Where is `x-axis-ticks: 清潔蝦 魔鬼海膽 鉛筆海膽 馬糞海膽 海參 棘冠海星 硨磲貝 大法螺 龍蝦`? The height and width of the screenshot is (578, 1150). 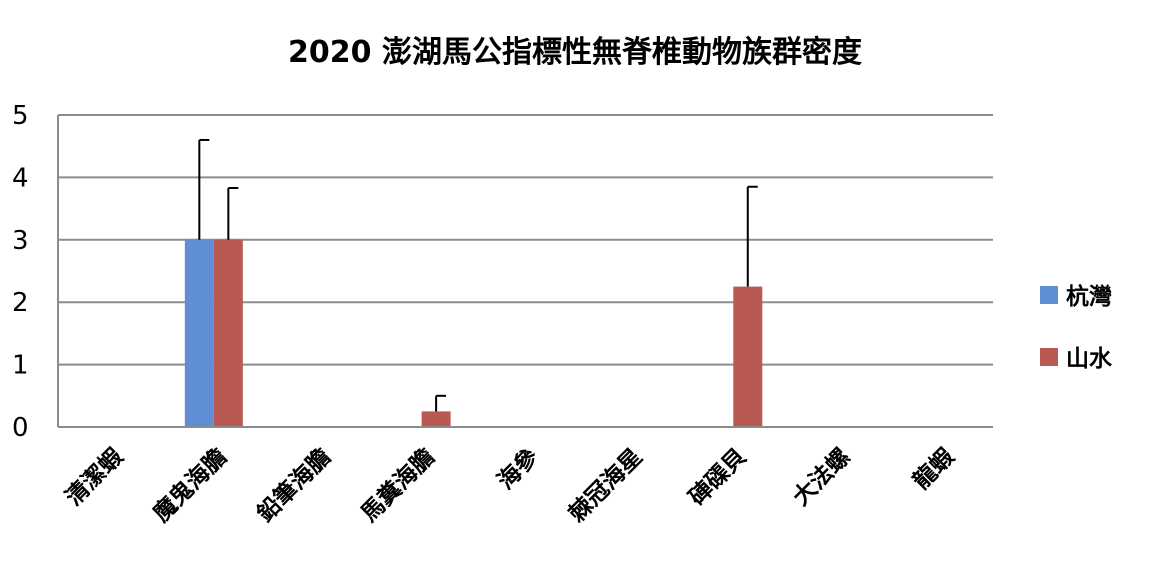 x-axis-ticks: 清潔蝦 魔鬼海膽 鉛筆海膽 馬糞海膽 海參 棘冠海星 硨磲貝 大法螺 龍蝦 is located at coordinates (510, 484).